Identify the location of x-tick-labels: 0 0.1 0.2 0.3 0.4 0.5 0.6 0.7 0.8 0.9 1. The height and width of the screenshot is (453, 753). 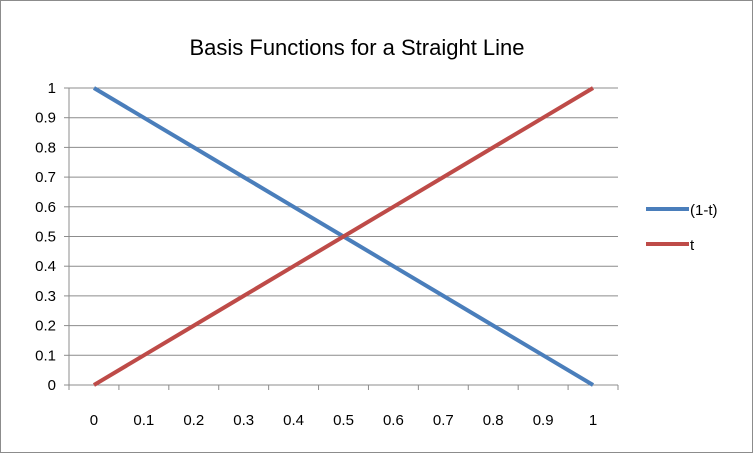
(343, 420).